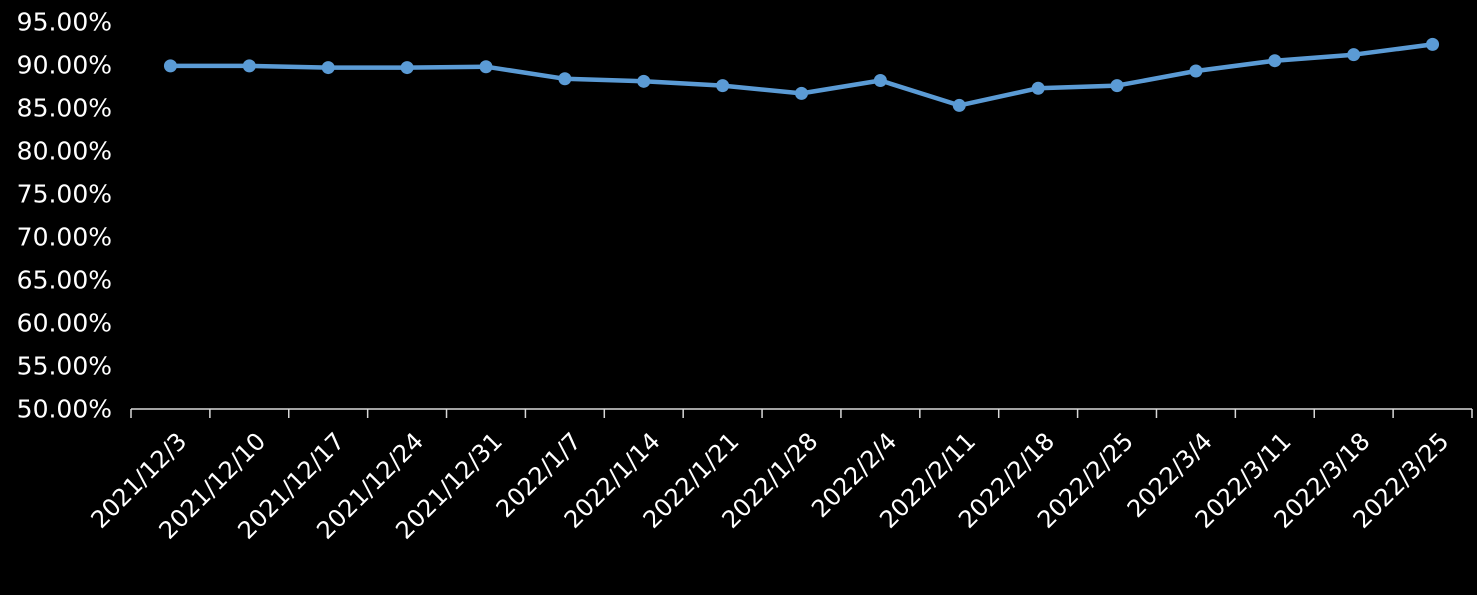 This screenshot has width=1477, height=595. What do you see at coordinates (64, 366) in the screenshot?
I see `y-tick-label: 55.00%` at bounding box center [64, 366].